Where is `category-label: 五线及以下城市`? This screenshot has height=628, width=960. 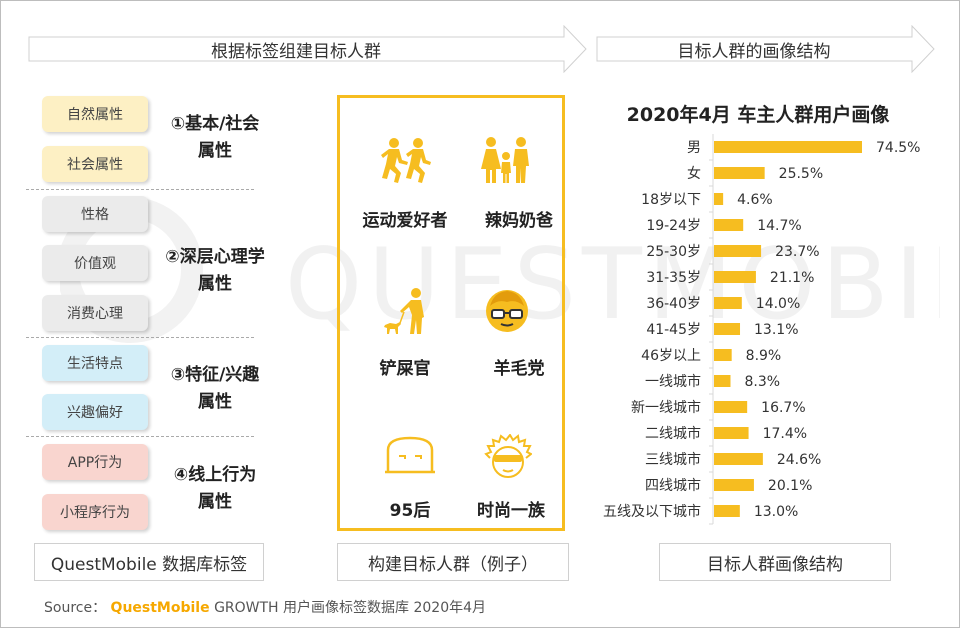 category-label: 五线及以下城市 is located at coordinates (652, 511).